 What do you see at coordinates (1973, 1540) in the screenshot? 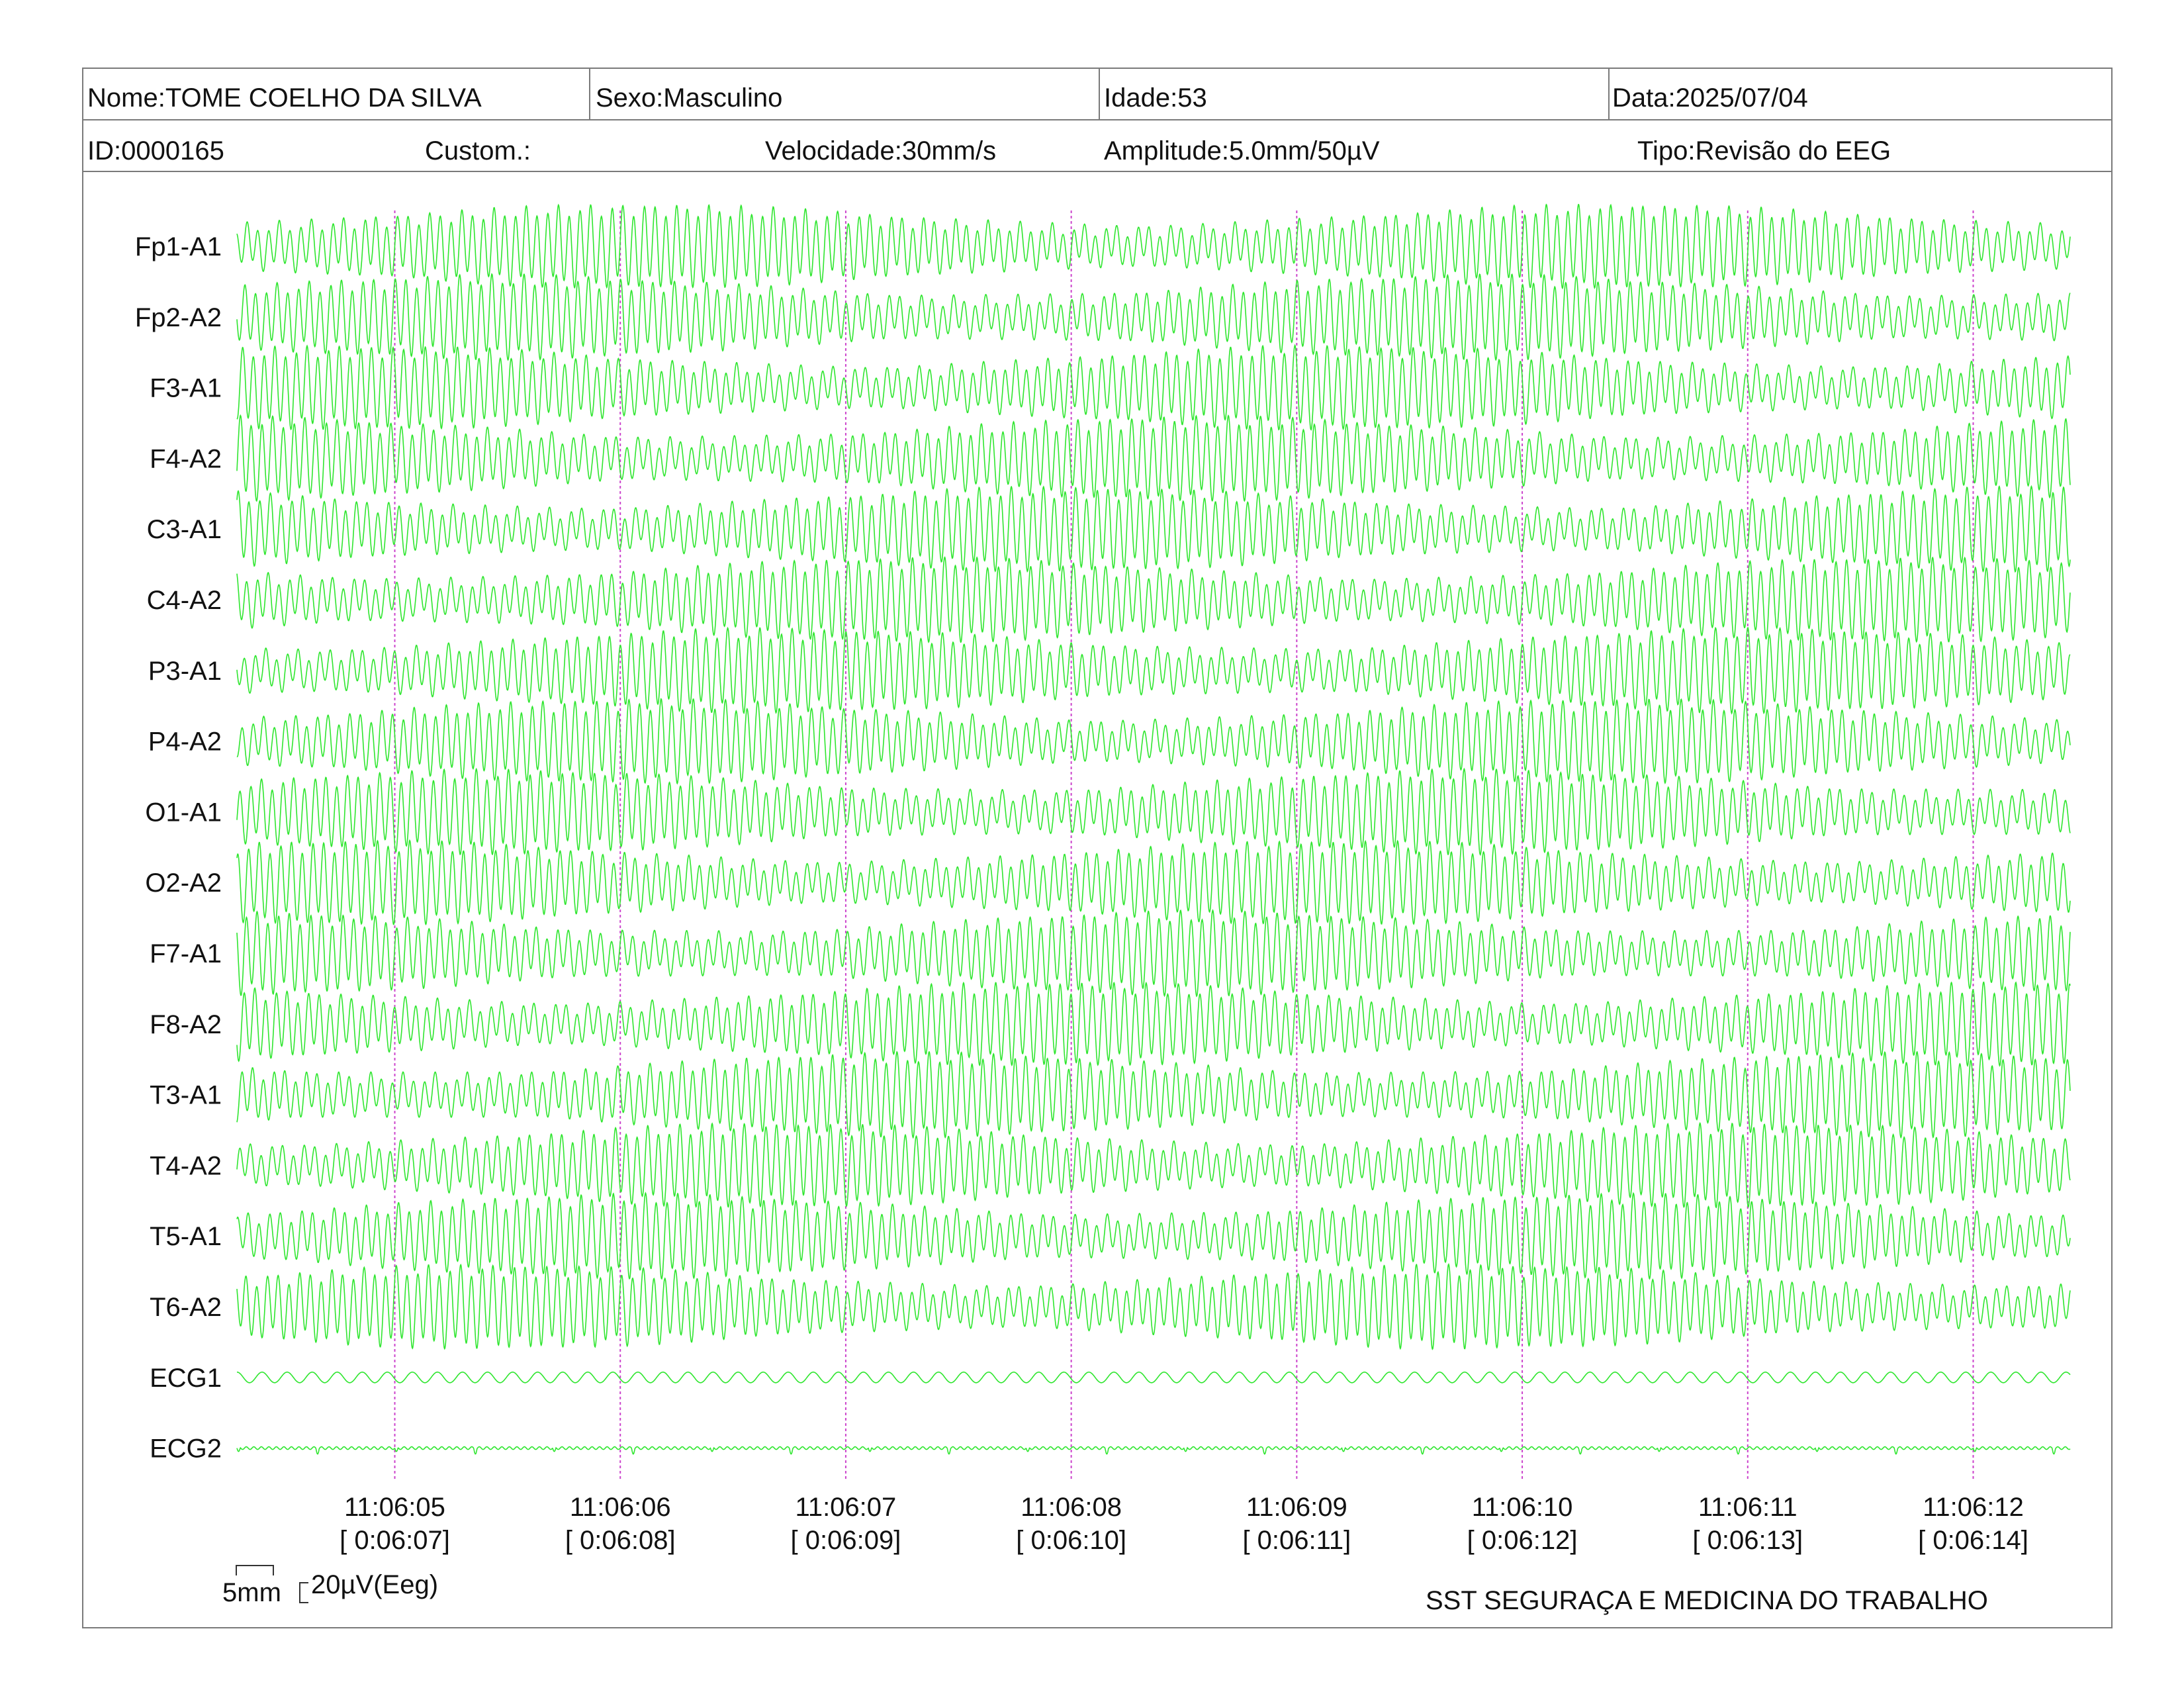
I see `elapsed-label: [ 0:06:14]` at bounding box center [1973, 1540].